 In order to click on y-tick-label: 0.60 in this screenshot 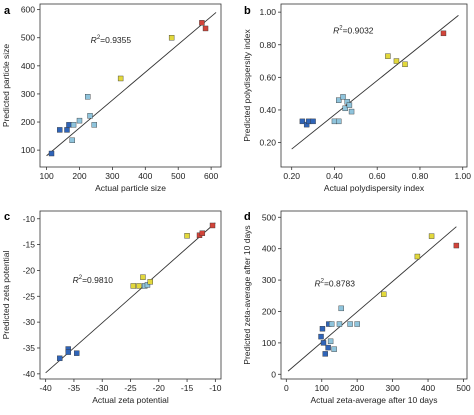, I will do `click(267, 77)`.